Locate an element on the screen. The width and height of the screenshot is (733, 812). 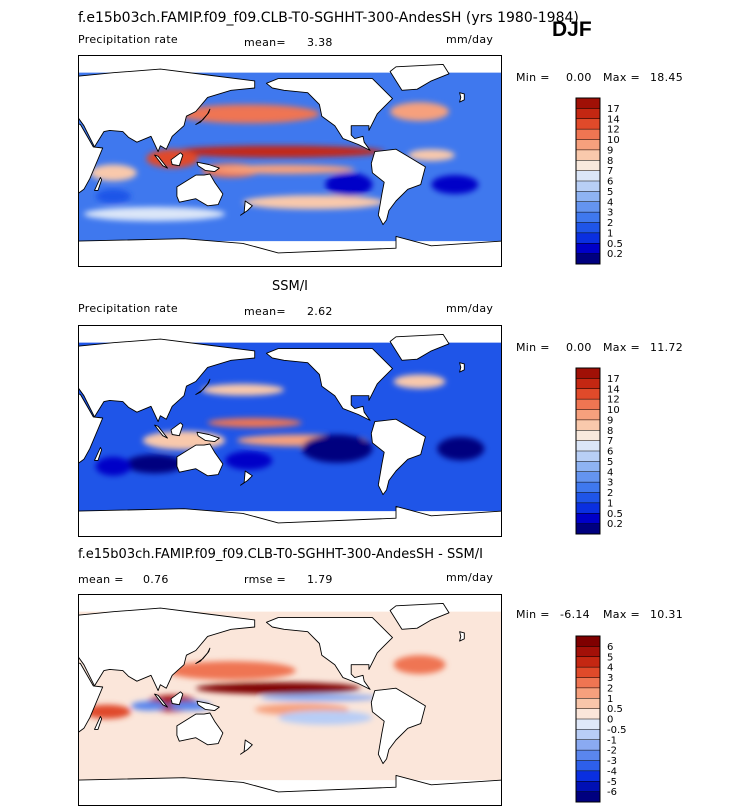
panel1-units: mm/day is located at coordinates (470, 39).